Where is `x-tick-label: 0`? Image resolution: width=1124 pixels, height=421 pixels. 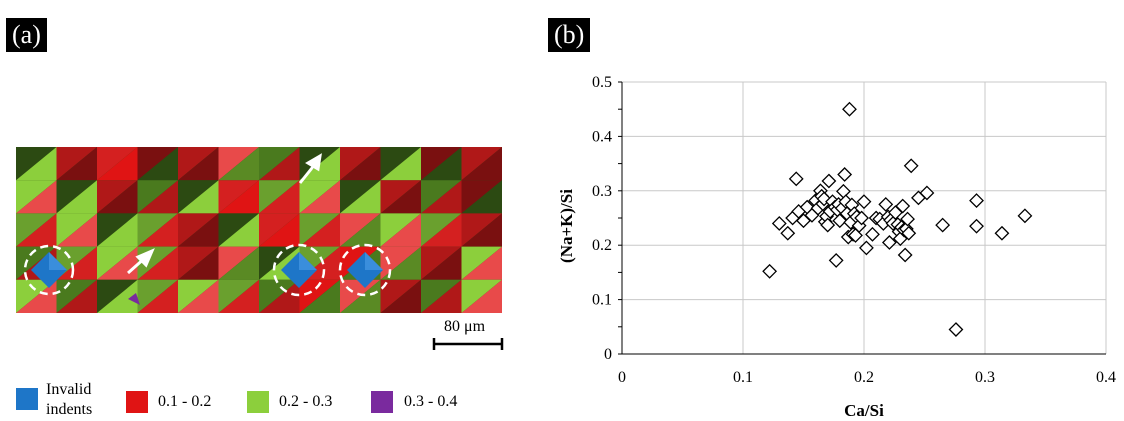 x-tick-label: 0 is located at coordinates (622, 377).